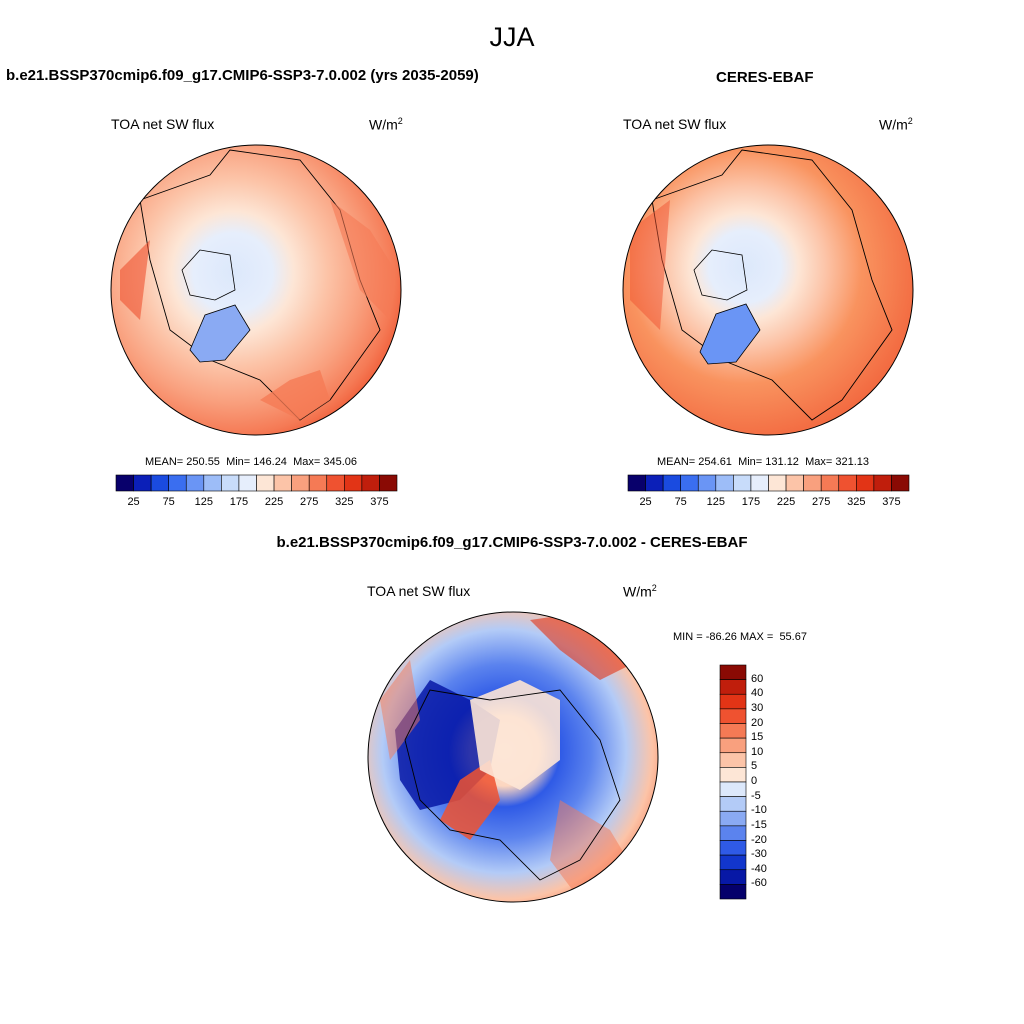 The width and height of the screenshot is (1024, 1024). I want to click on obs-panel-title: CERES-EBAF, so click(765, 77).